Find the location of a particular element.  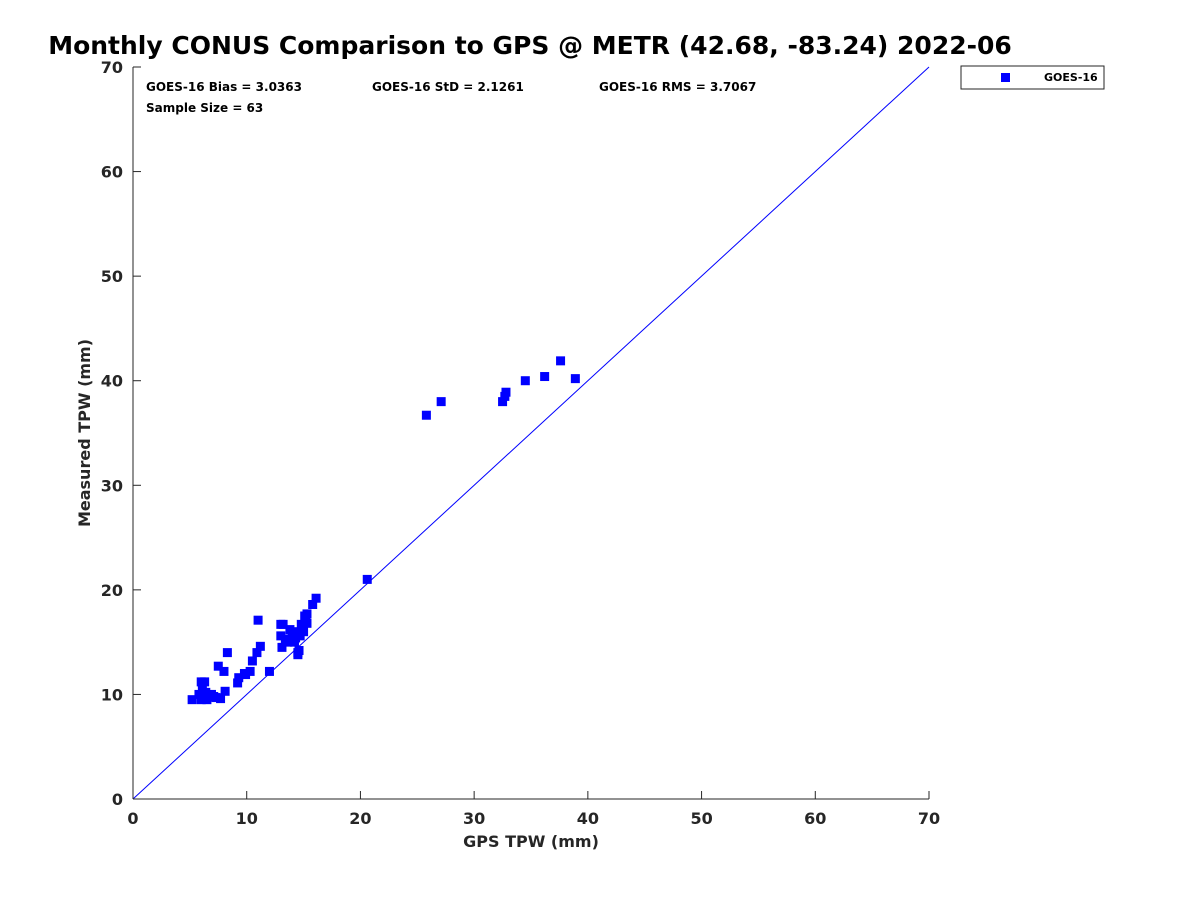

x-axis-label: GPS TPW (mm) is located at coordinates (531, 841).